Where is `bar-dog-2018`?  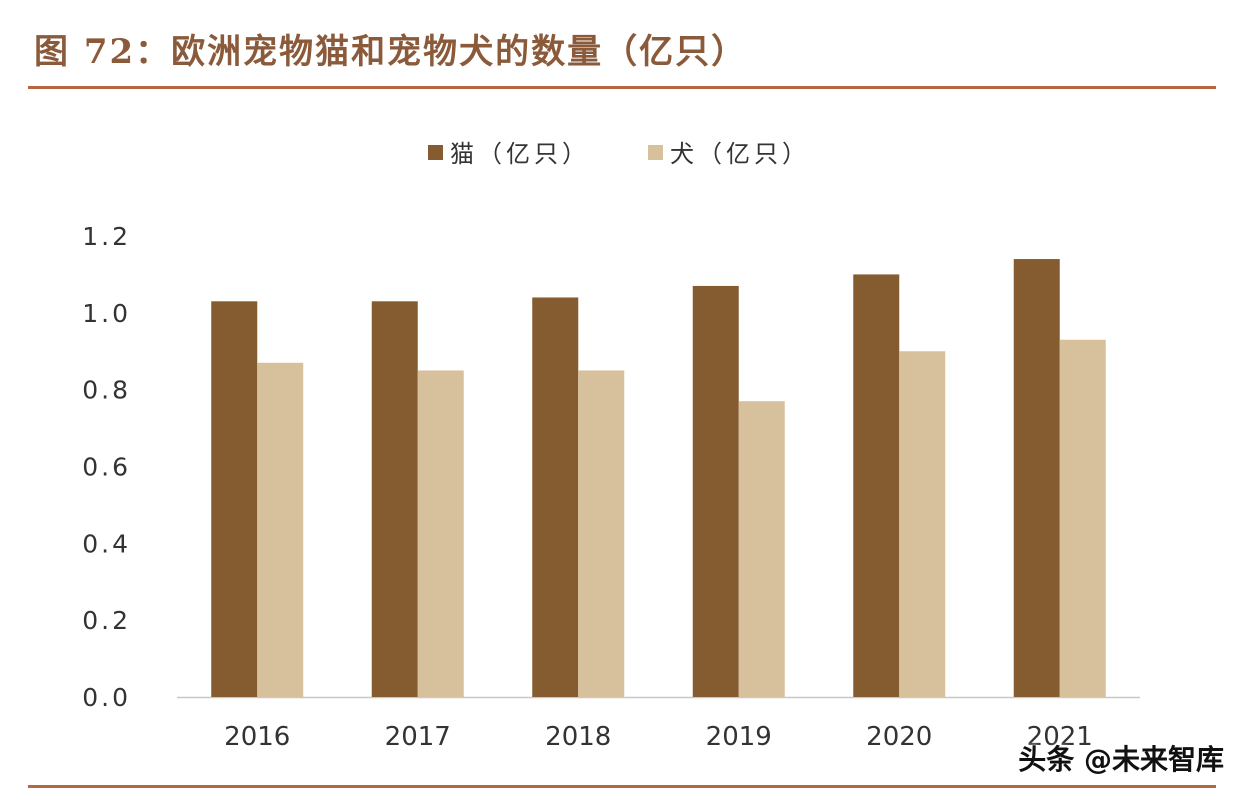
bar-dog-2018 is located at coordinates (601, 533).